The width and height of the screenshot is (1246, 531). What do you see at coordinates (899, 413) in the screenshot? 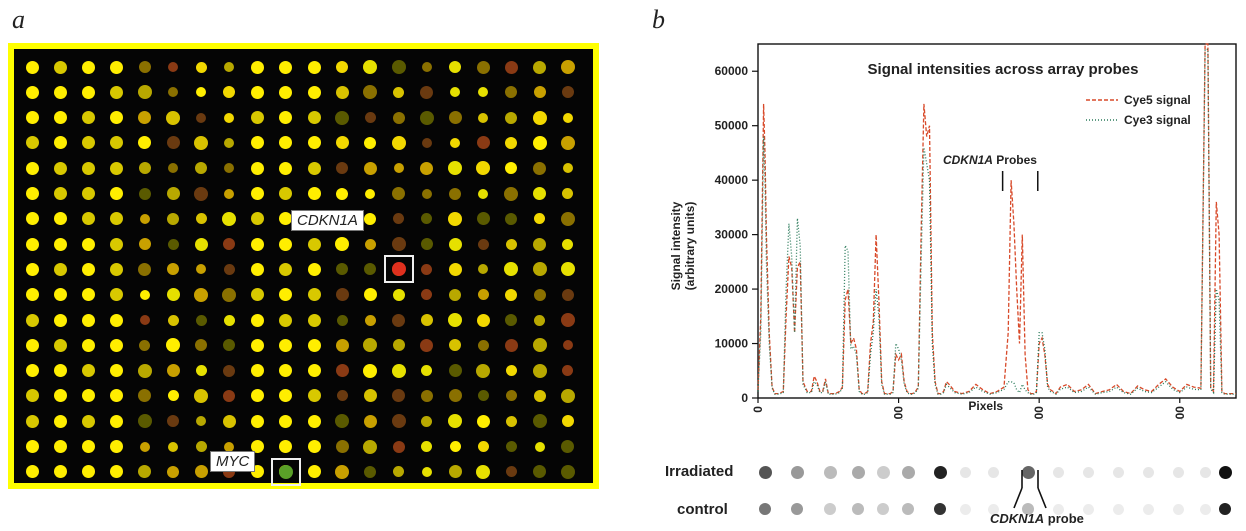
I see `x-tick-label: 100` at bounding box center [899, 413].